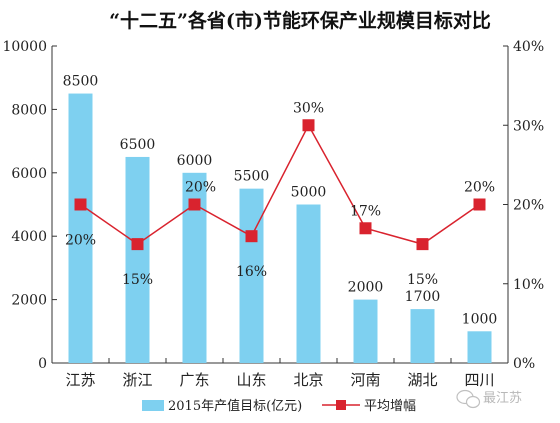 This screenshot has height=423, width=560. I want to click on bar-value-label: 5000, so click(309, 193).